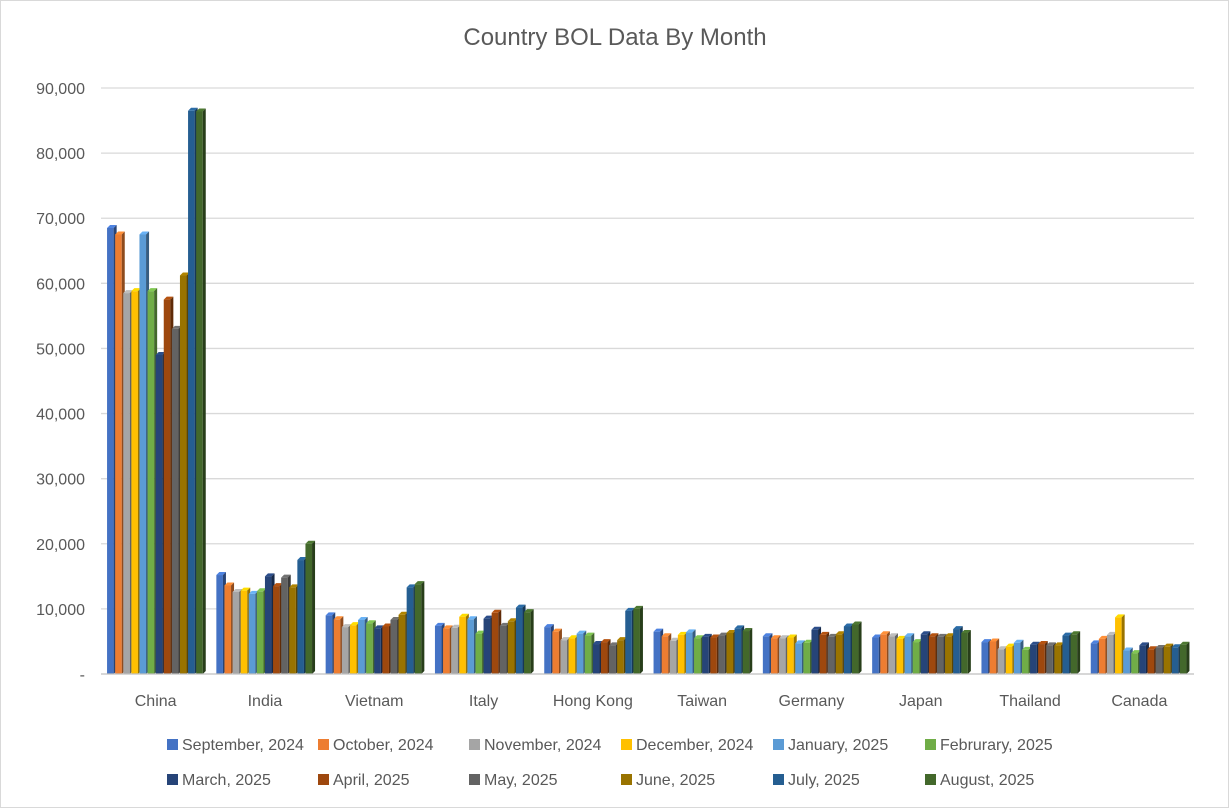  I want to click on legend-item: April, 2025, so click(364, 780).